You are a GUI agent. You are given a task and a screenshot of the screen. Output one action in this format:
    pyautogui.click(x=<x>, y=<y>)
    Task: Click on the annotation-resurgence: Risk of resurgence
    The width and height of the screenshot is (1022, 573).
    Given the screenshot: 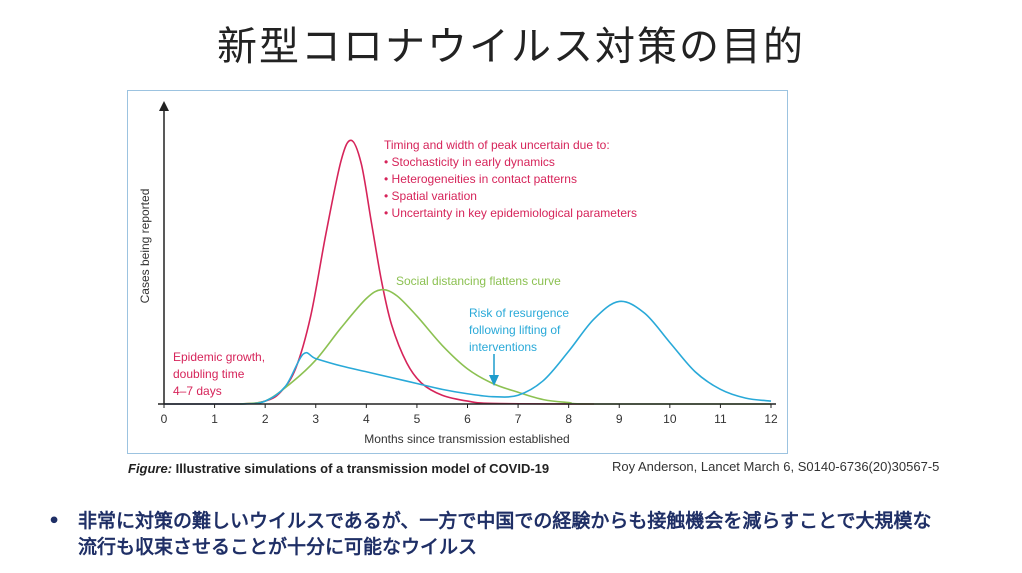 What is the action you would take?
    pyautogui.click(x=519, y=313)
    